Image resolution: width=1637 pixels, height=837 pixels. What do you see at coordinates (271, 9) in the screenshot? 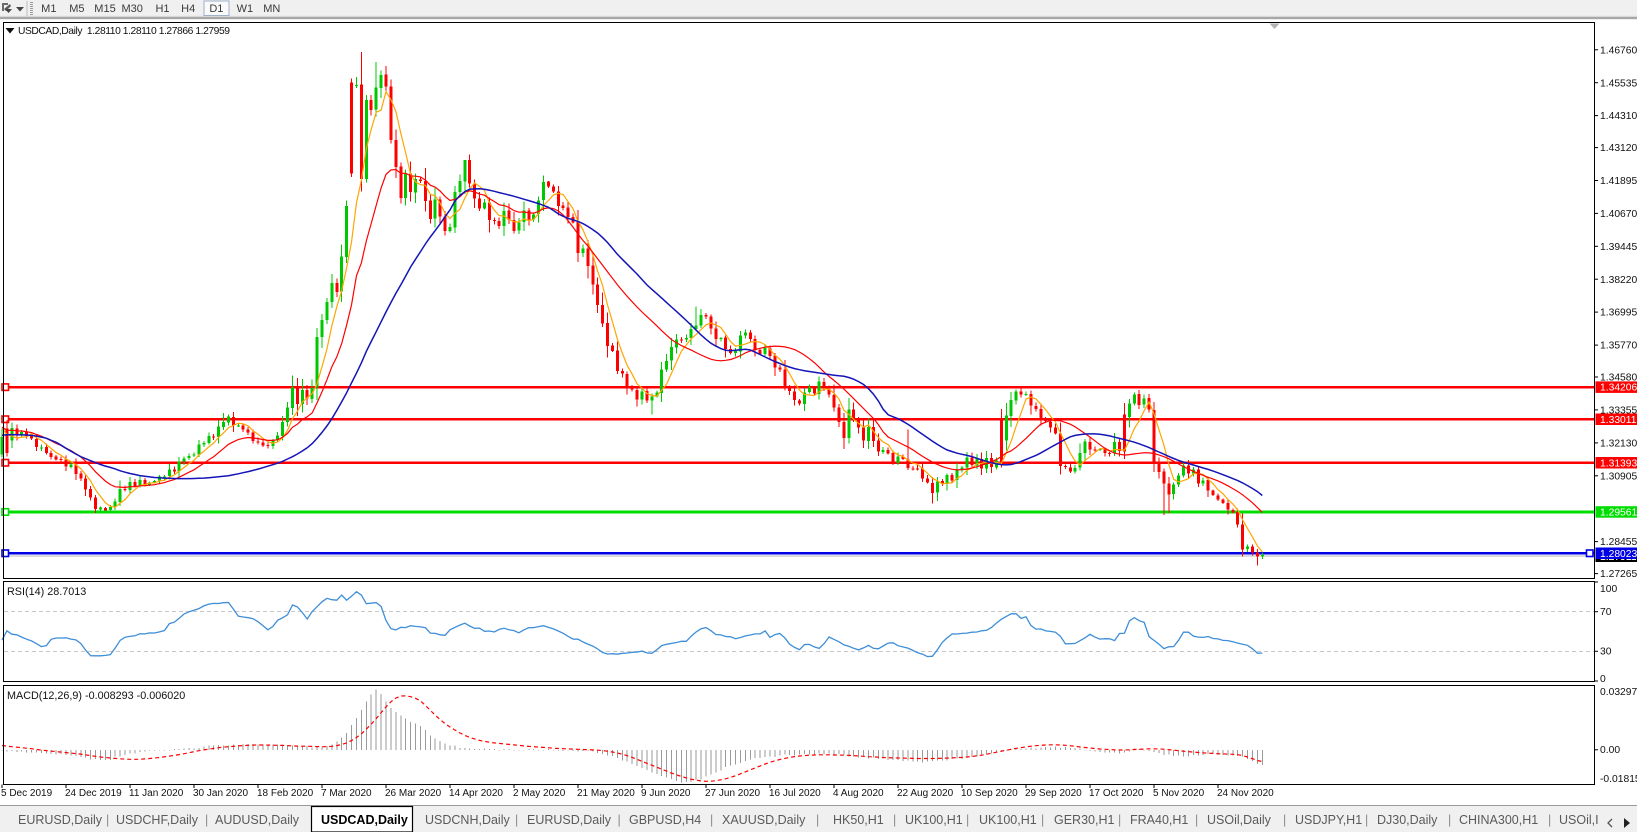
I see `svg-text: MN` at bounding box center [271, 9].